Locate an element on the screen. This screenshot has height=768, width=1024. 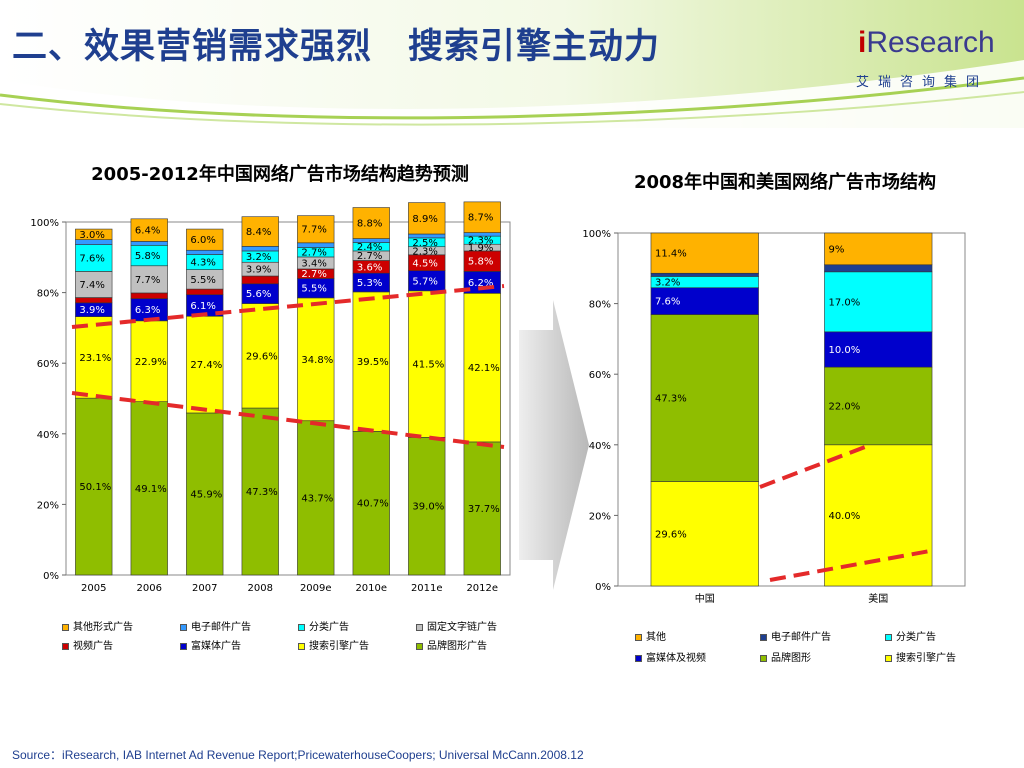
data-label: 23.1% is located at coordinates (95, 358).